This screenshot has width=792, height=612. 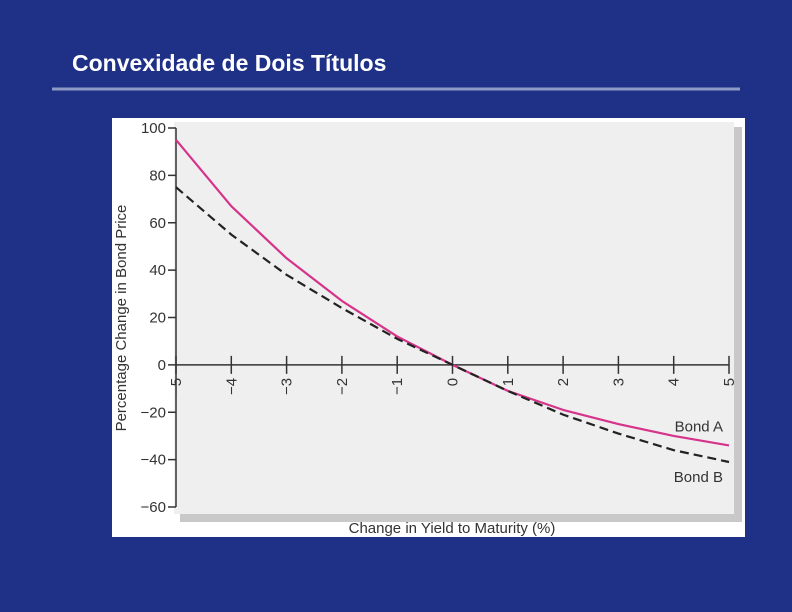 What do you see at coordinates (698, 477) in the screenshot?
I see `series-label: Bond B` at bounding box center [698, 477].